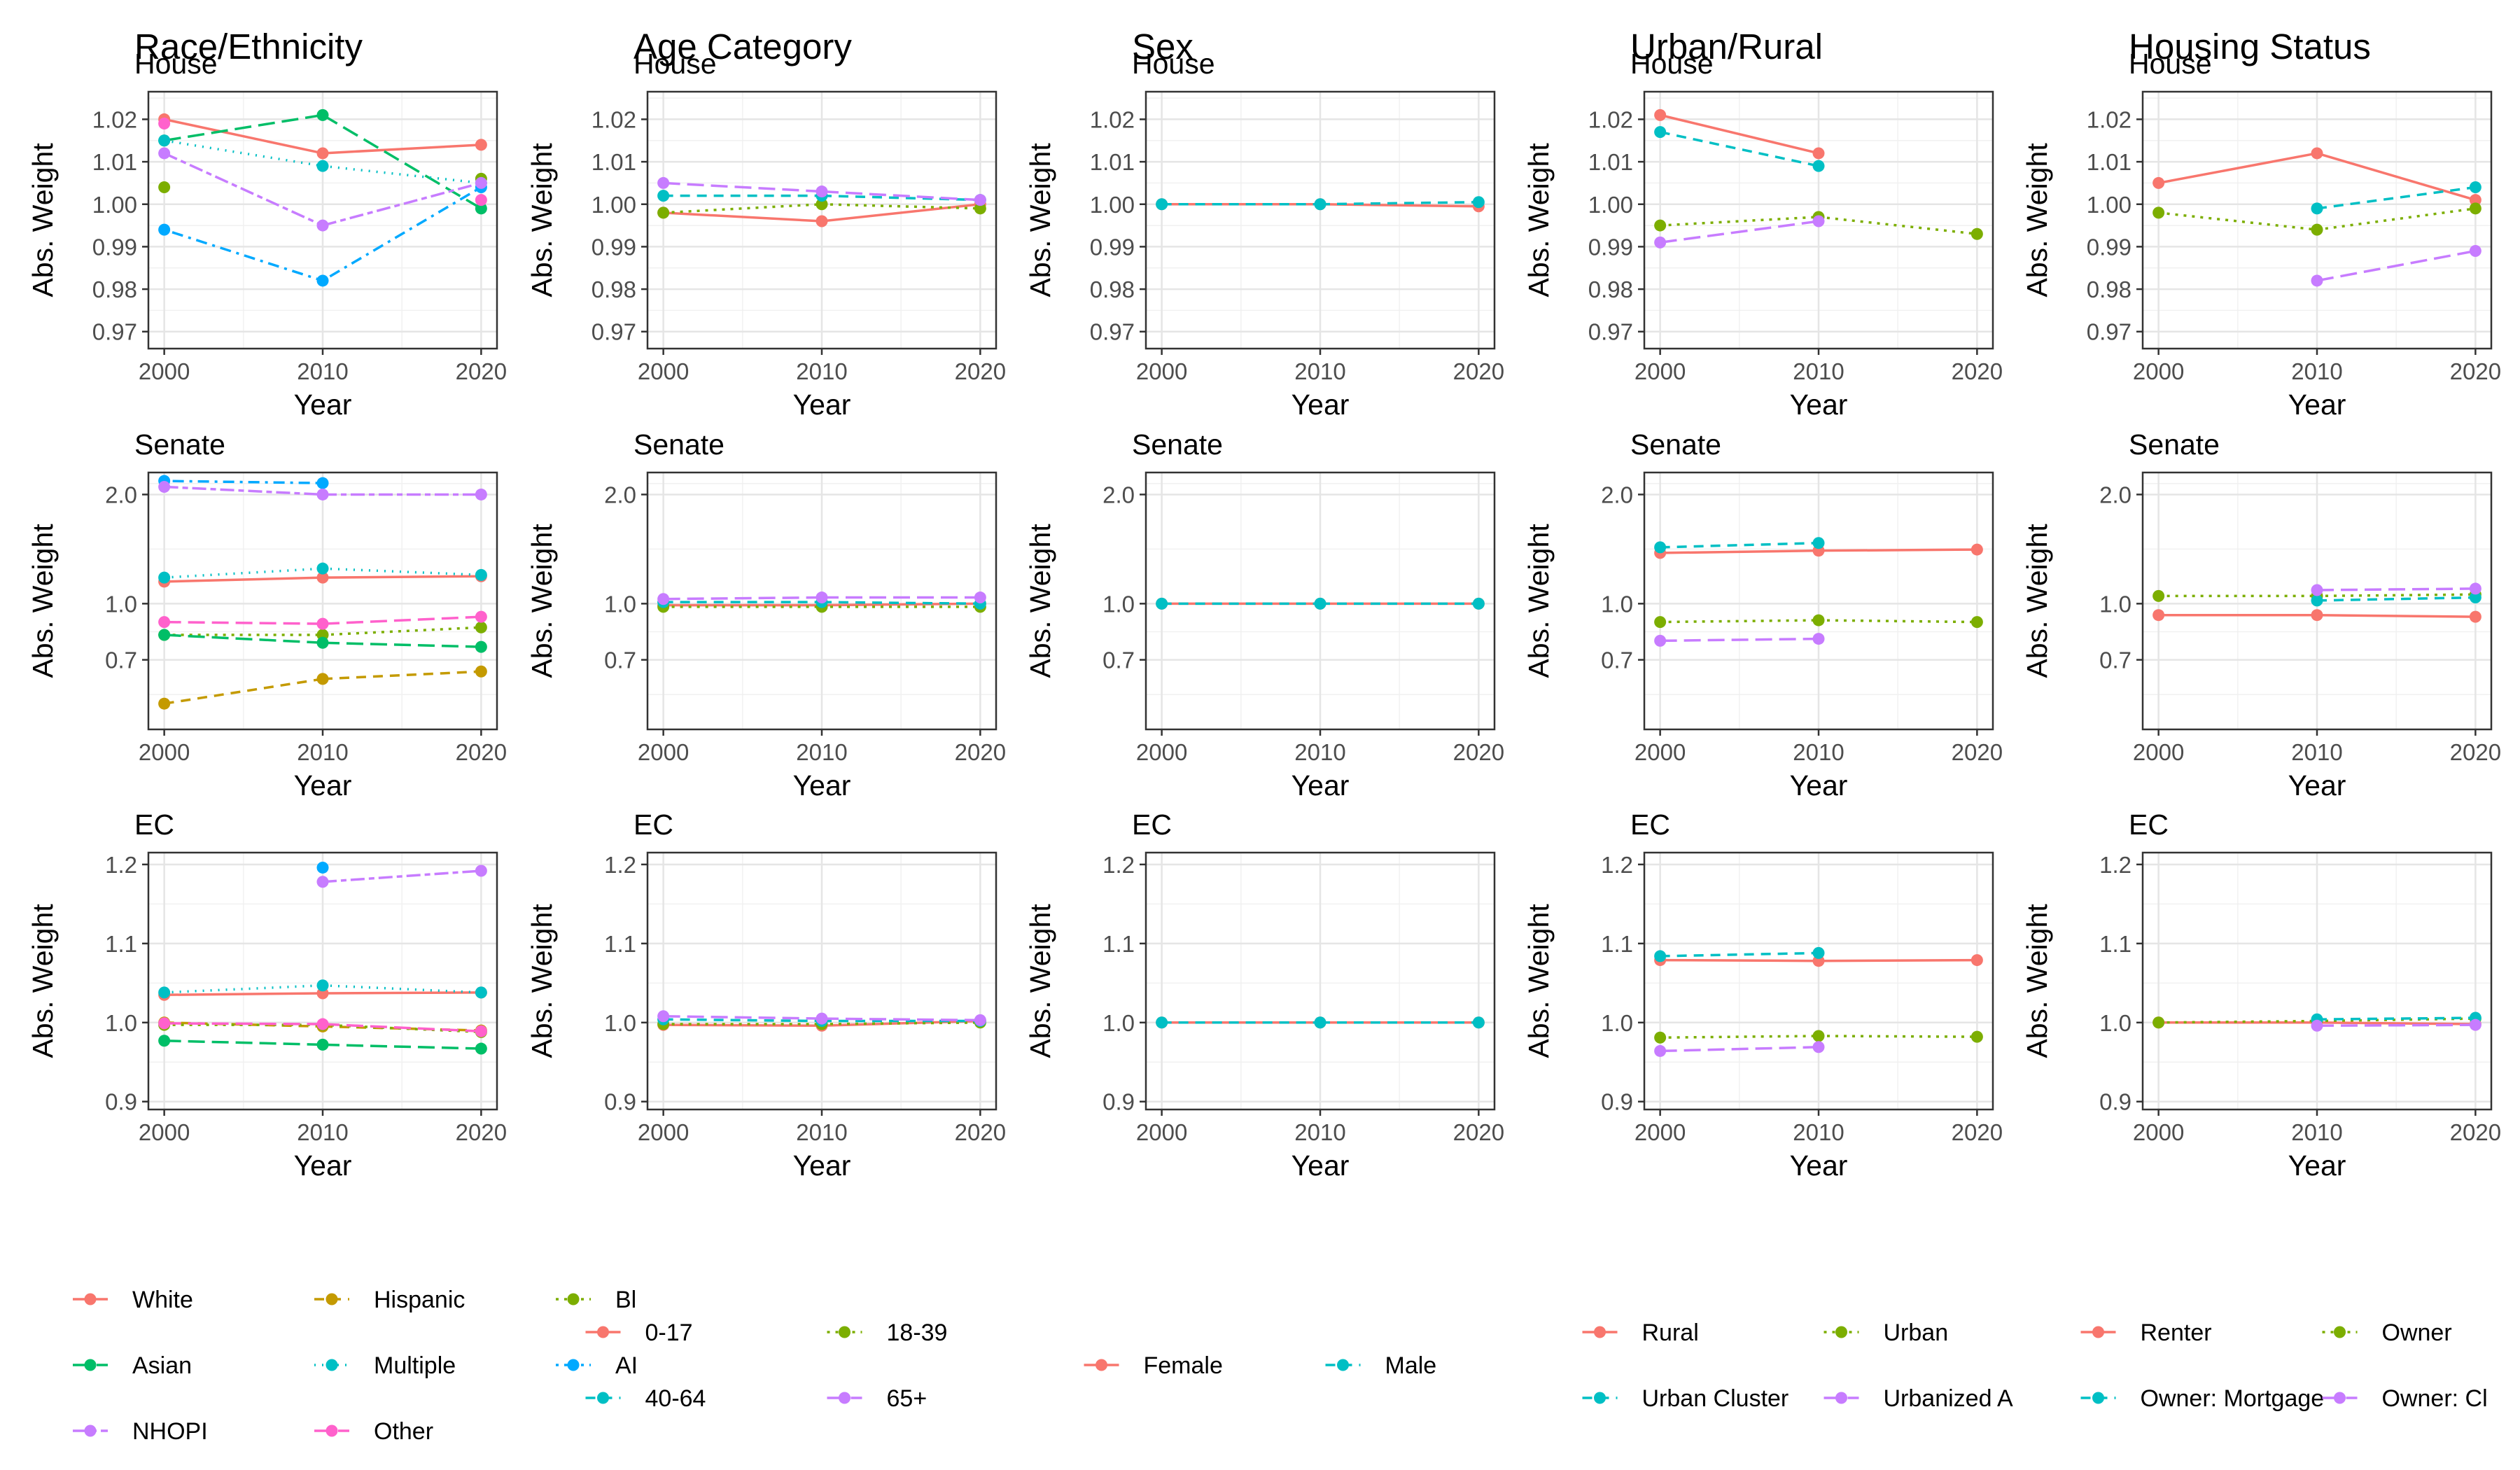 The height and width of the screenshot is (1470, 2520). I want to click on column-title: Race/Ethnicity, so click(248, 46).